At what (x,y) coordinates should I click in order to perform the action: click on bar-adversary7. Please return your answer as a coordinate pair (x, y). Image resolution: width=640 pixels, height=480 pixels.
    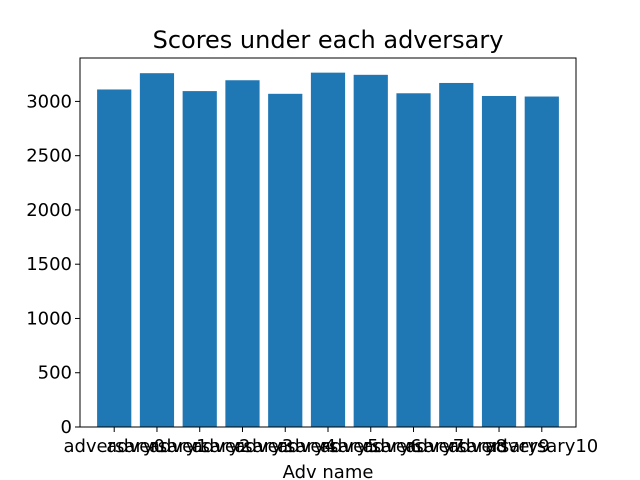
    Looking at the image, I should click on (413, 260).